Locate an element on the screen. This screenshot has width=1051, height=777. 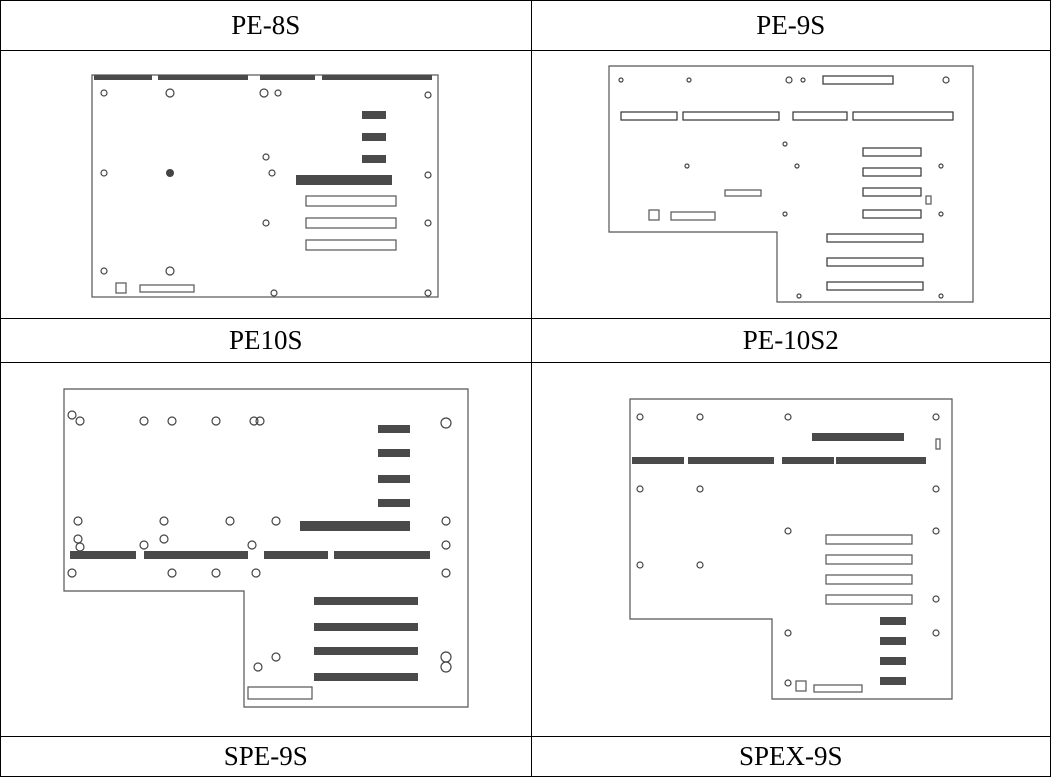
board-name: PE-10S2 is located at coordinates (790, 340).